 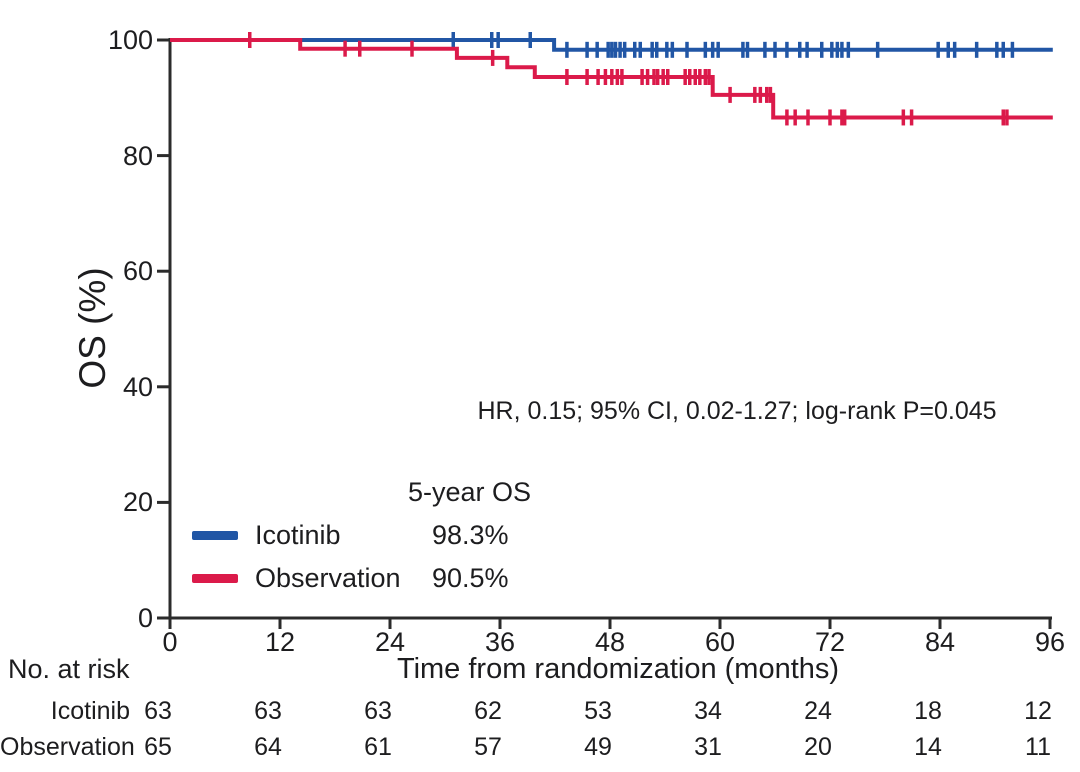 I want to click on y-tick-label: 40, so click(x=137, y=386).